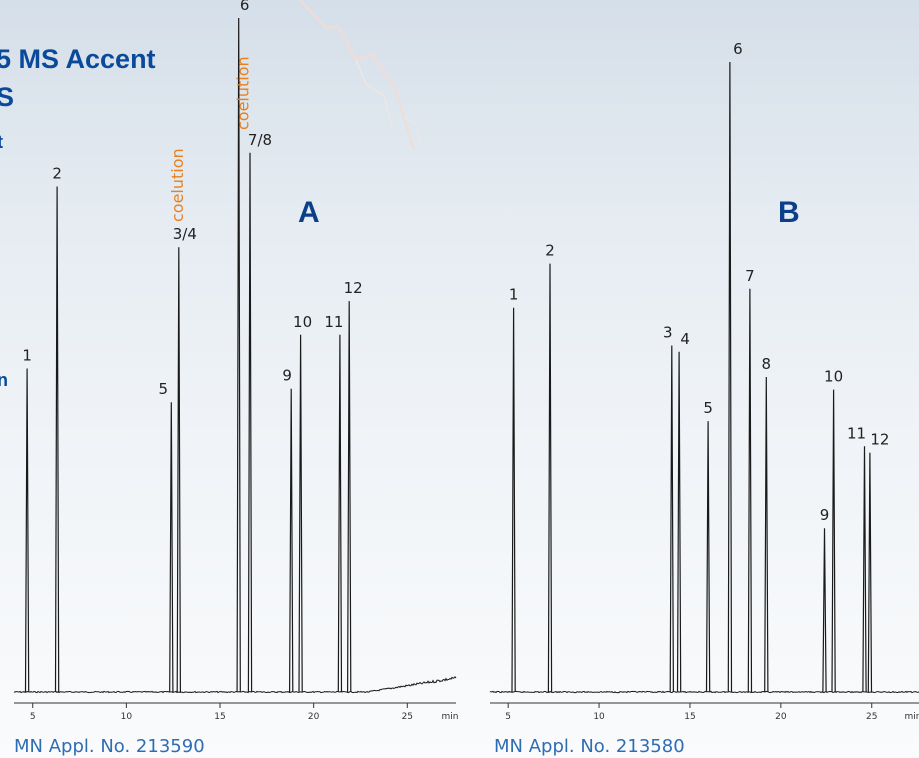  I want to click on coelution-annotation-a-1: coelution, so click(177, 185).